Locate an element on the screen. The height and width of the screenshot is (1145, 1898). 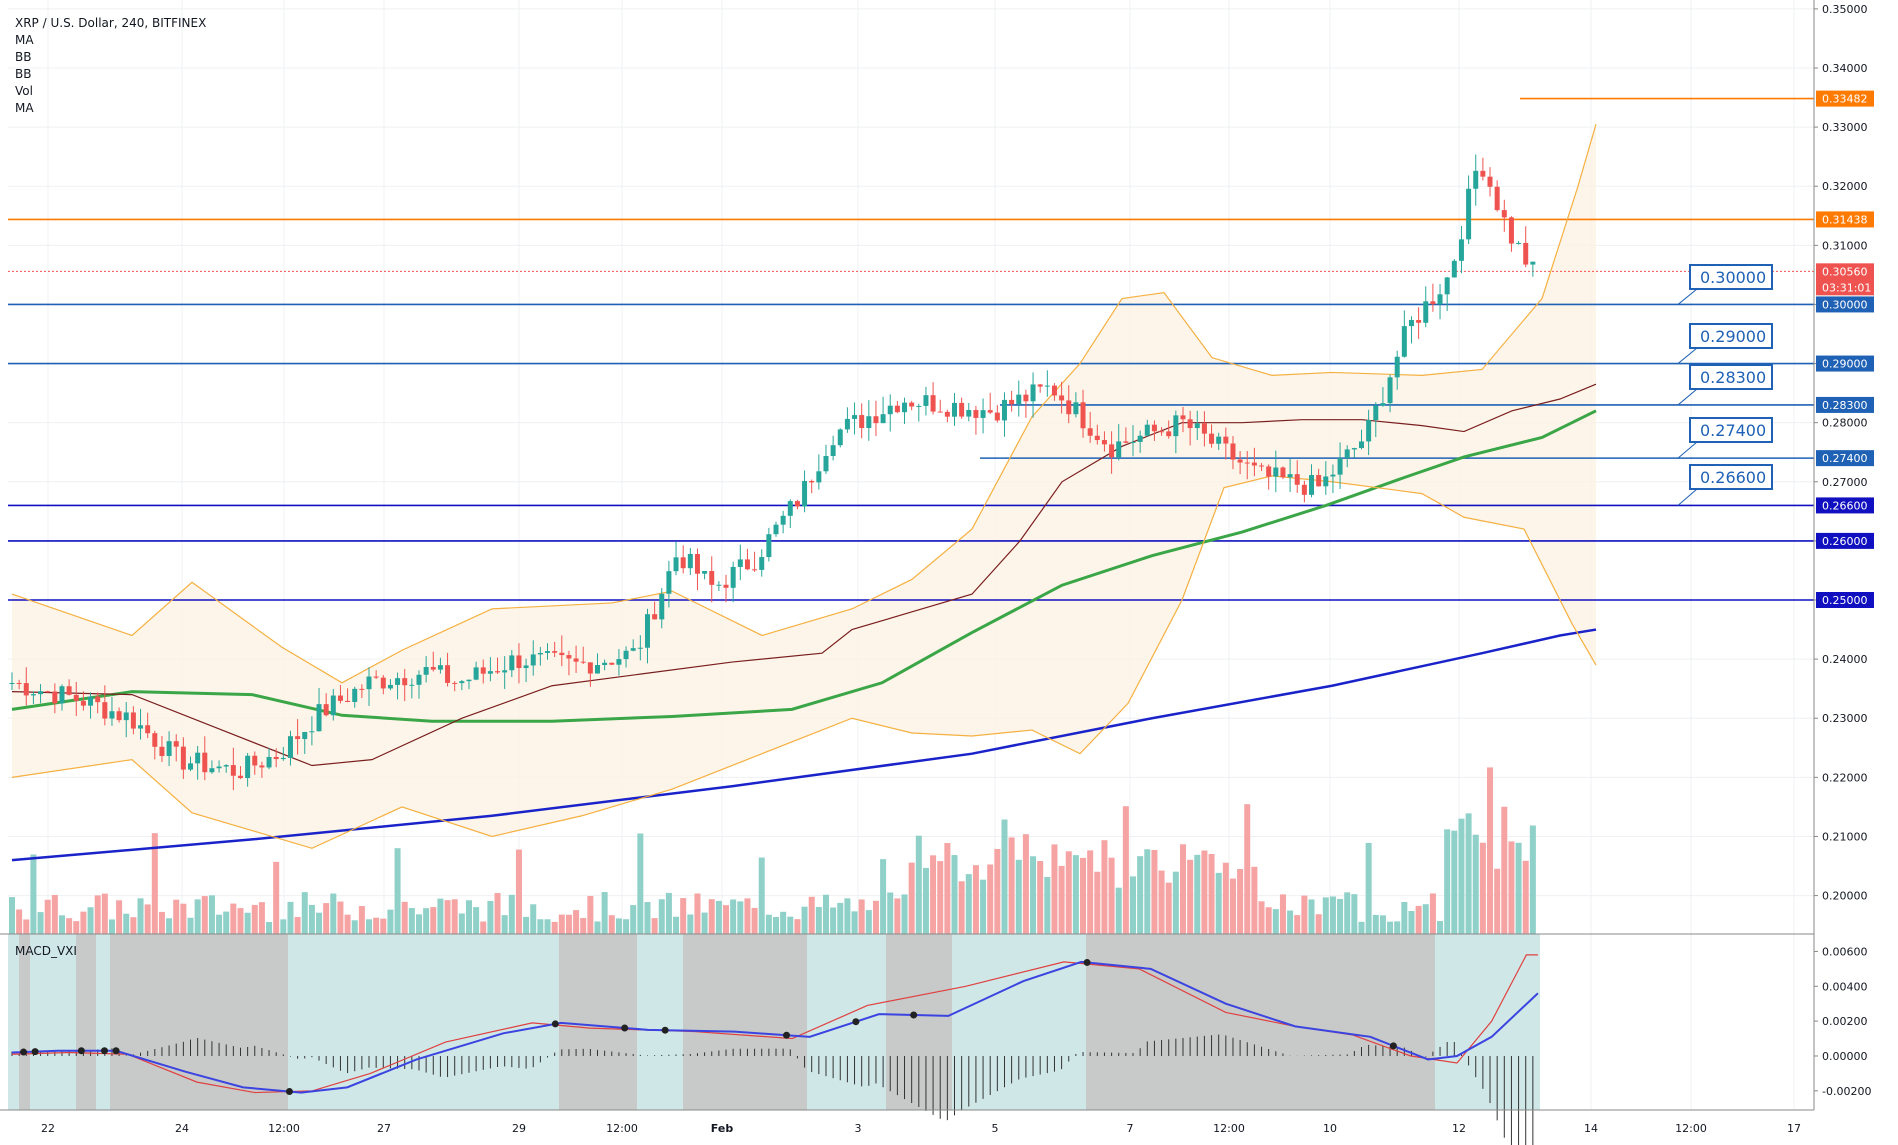
price-tag-label: 0.25000 is located at coordinates (1845, 600).